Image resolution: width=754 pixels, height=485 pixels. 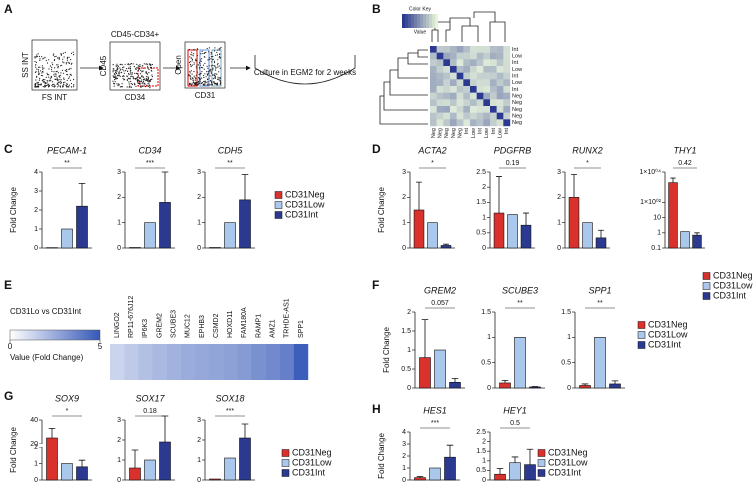 What do you see at coordinates (404, 432) in the screenshot?
I see `y-tick-label: 4` at bounding box center [404, 432].